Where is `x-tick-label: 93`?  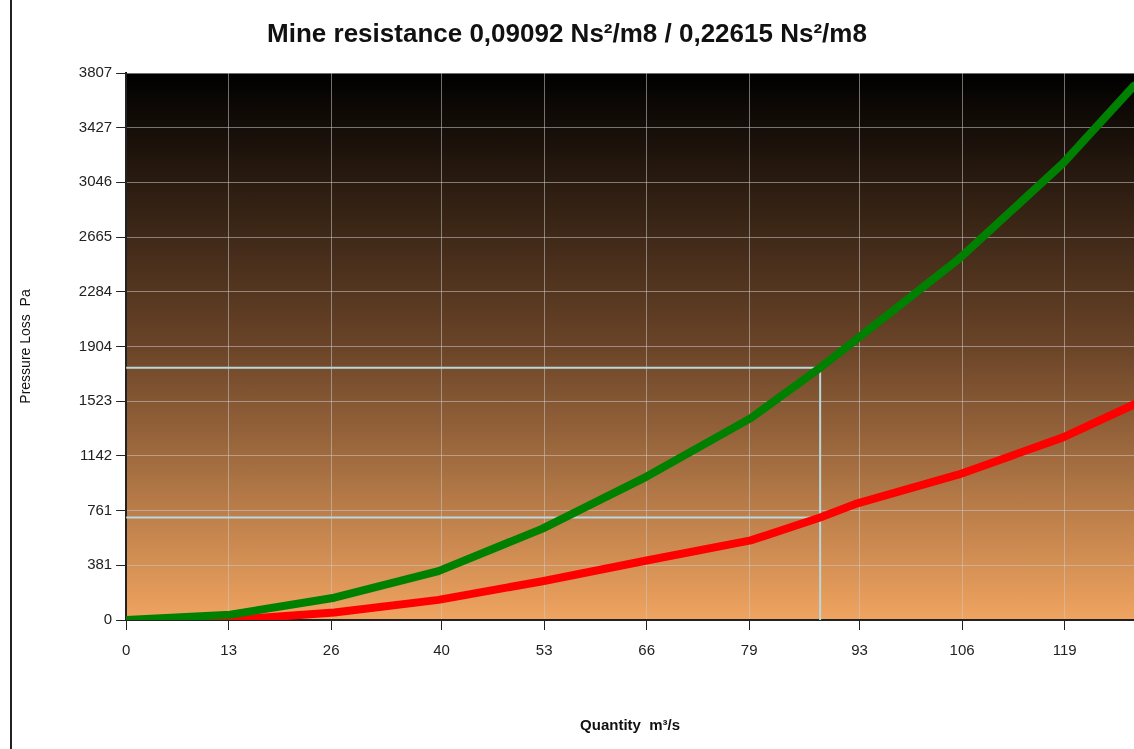 x-tick-label: 93 is located at coordinates (859, 650).